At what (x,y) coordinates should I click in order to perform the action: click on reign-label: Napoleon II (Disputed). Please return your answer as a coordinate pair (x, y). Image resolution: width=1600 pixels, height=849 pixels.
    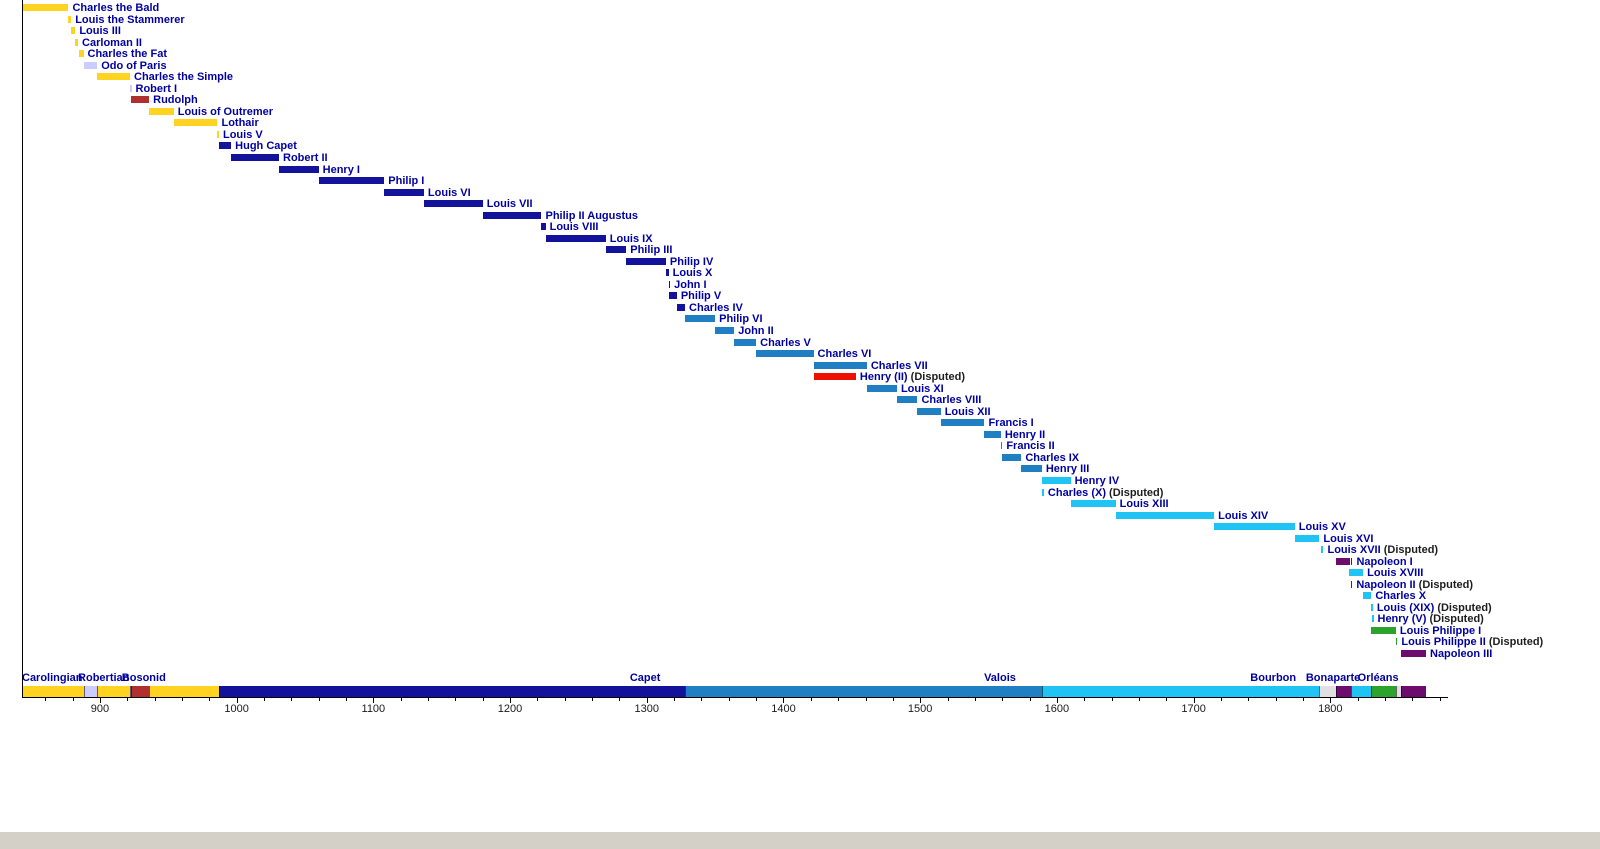
    Looking at the image, I should click on (1414, 585).